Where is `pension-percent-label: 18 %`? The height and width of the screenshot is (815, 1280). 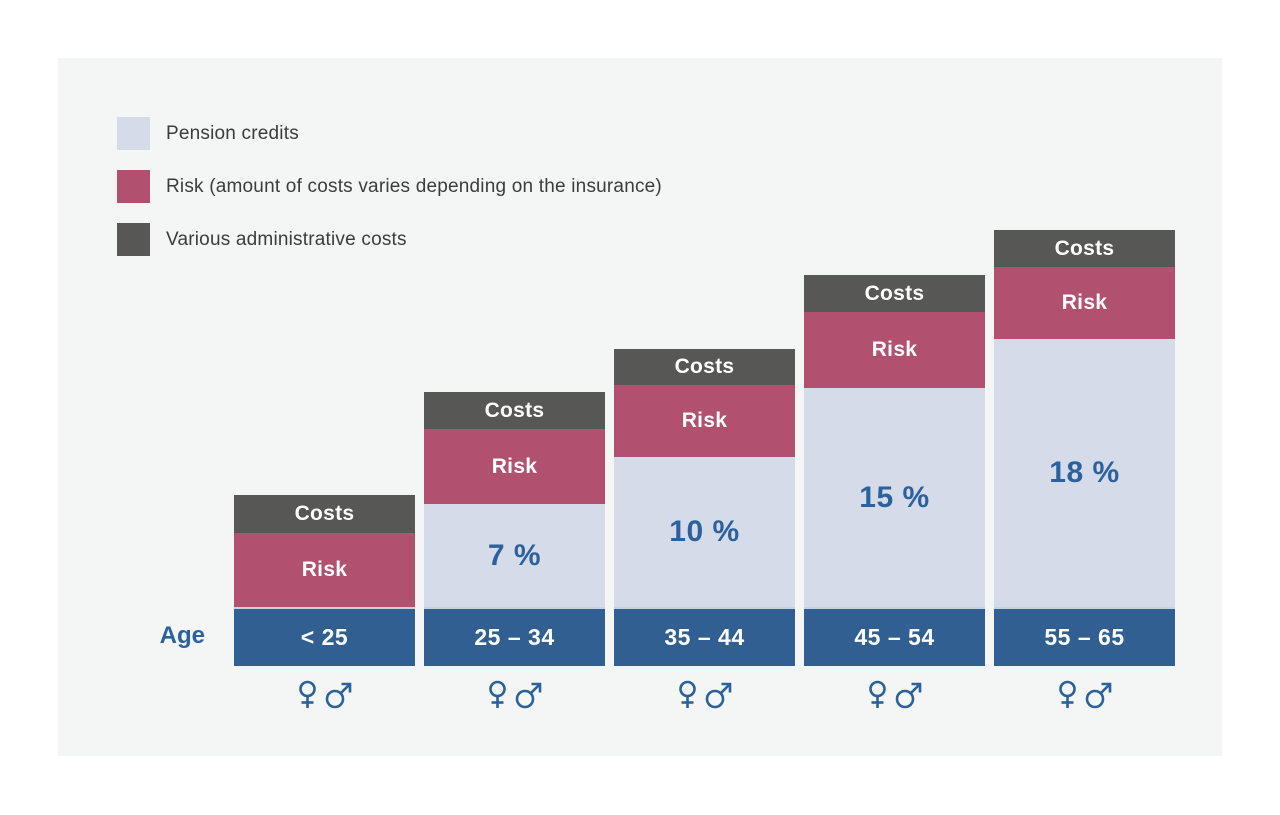
pension-percent-label: 18 % is located at coordinates (1084, 472).